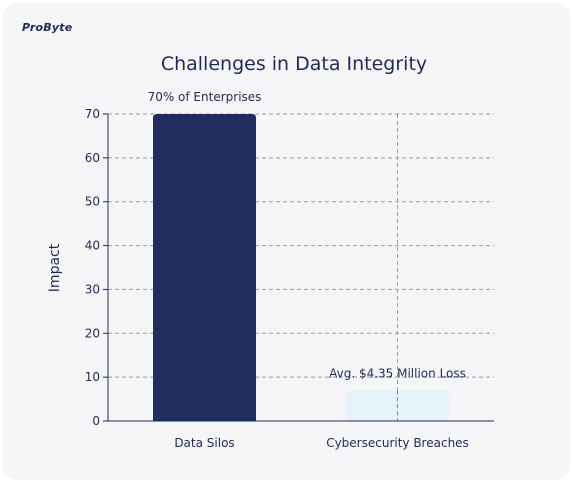  Describe the element at coordinates (96, 421) in the screenshot. I see `y-tick-label: 0` at that location.